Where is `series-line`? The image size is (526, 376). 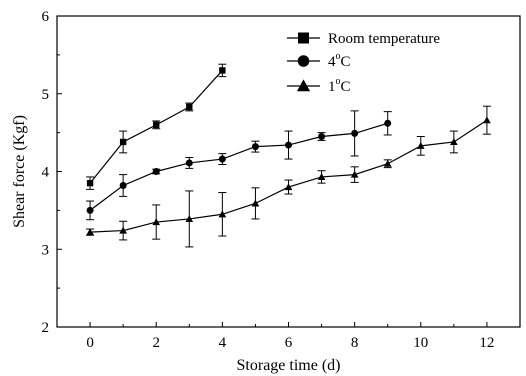 series-line is located at coordinates (238, 166).